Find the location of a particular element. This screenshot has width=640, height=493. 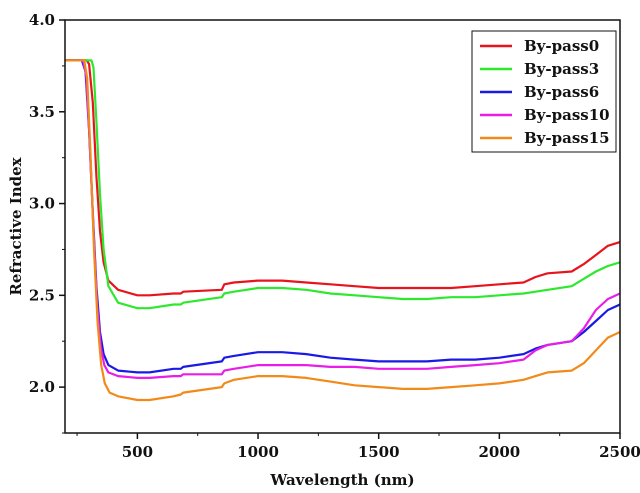

legend-label: By-pass15 is located at coordinates (567, 138).